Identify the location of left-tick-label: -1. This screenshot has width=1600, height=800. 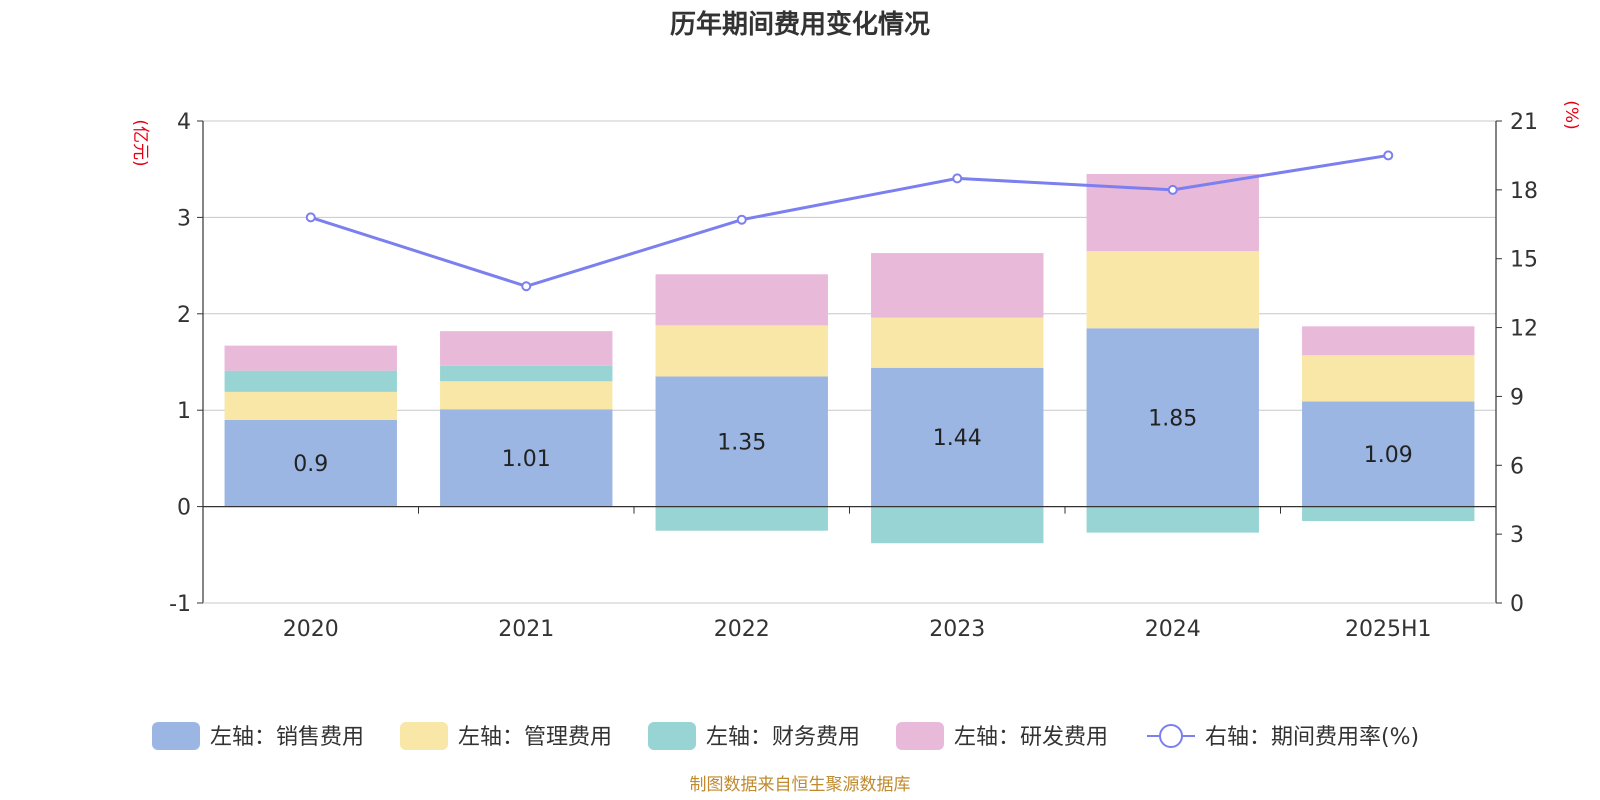
(180, 604).